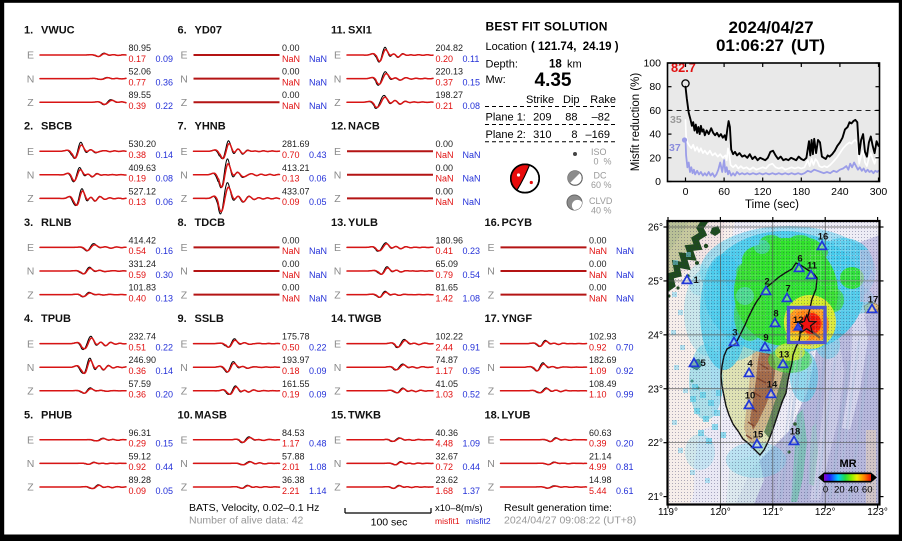 The height and width of the screenshot is (541, 902). What do you see at coordinates (296, 144) in the screenshot?
I see `svg-text: 281.69` at bounding box center [296, 144].